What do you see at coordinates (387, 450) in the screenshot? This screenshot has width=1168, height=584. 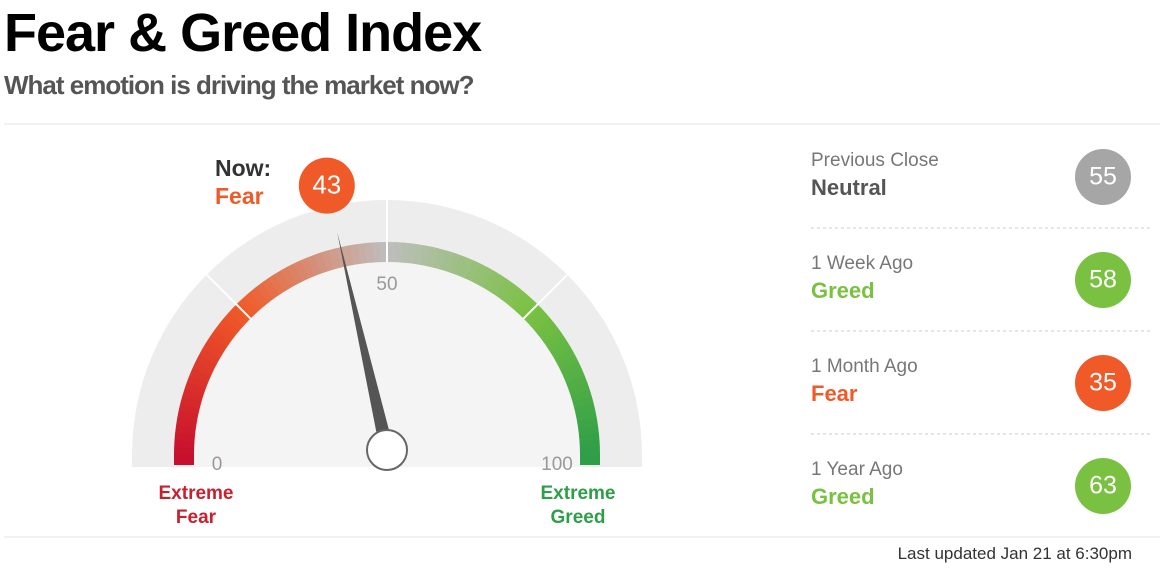 I see `needle-pivot` at bounding box center [387, 450].